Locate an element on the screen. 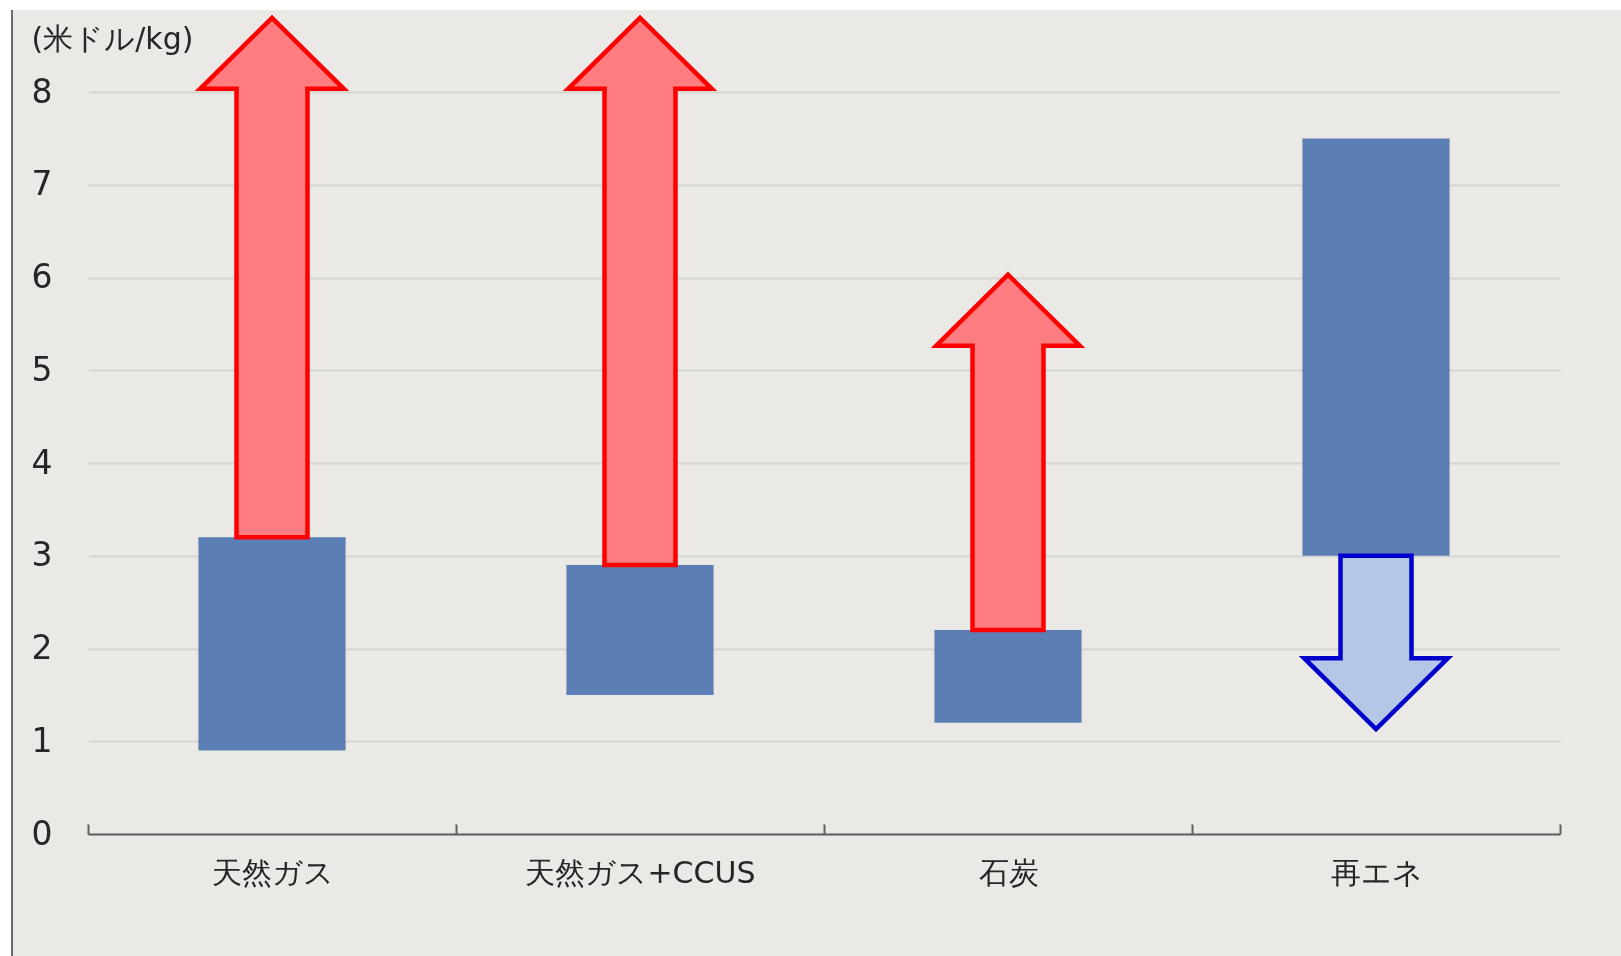 The image size is (1621, 956). x-tick-label: 天然ガス+CCUS is located at coordinates (640, 872).